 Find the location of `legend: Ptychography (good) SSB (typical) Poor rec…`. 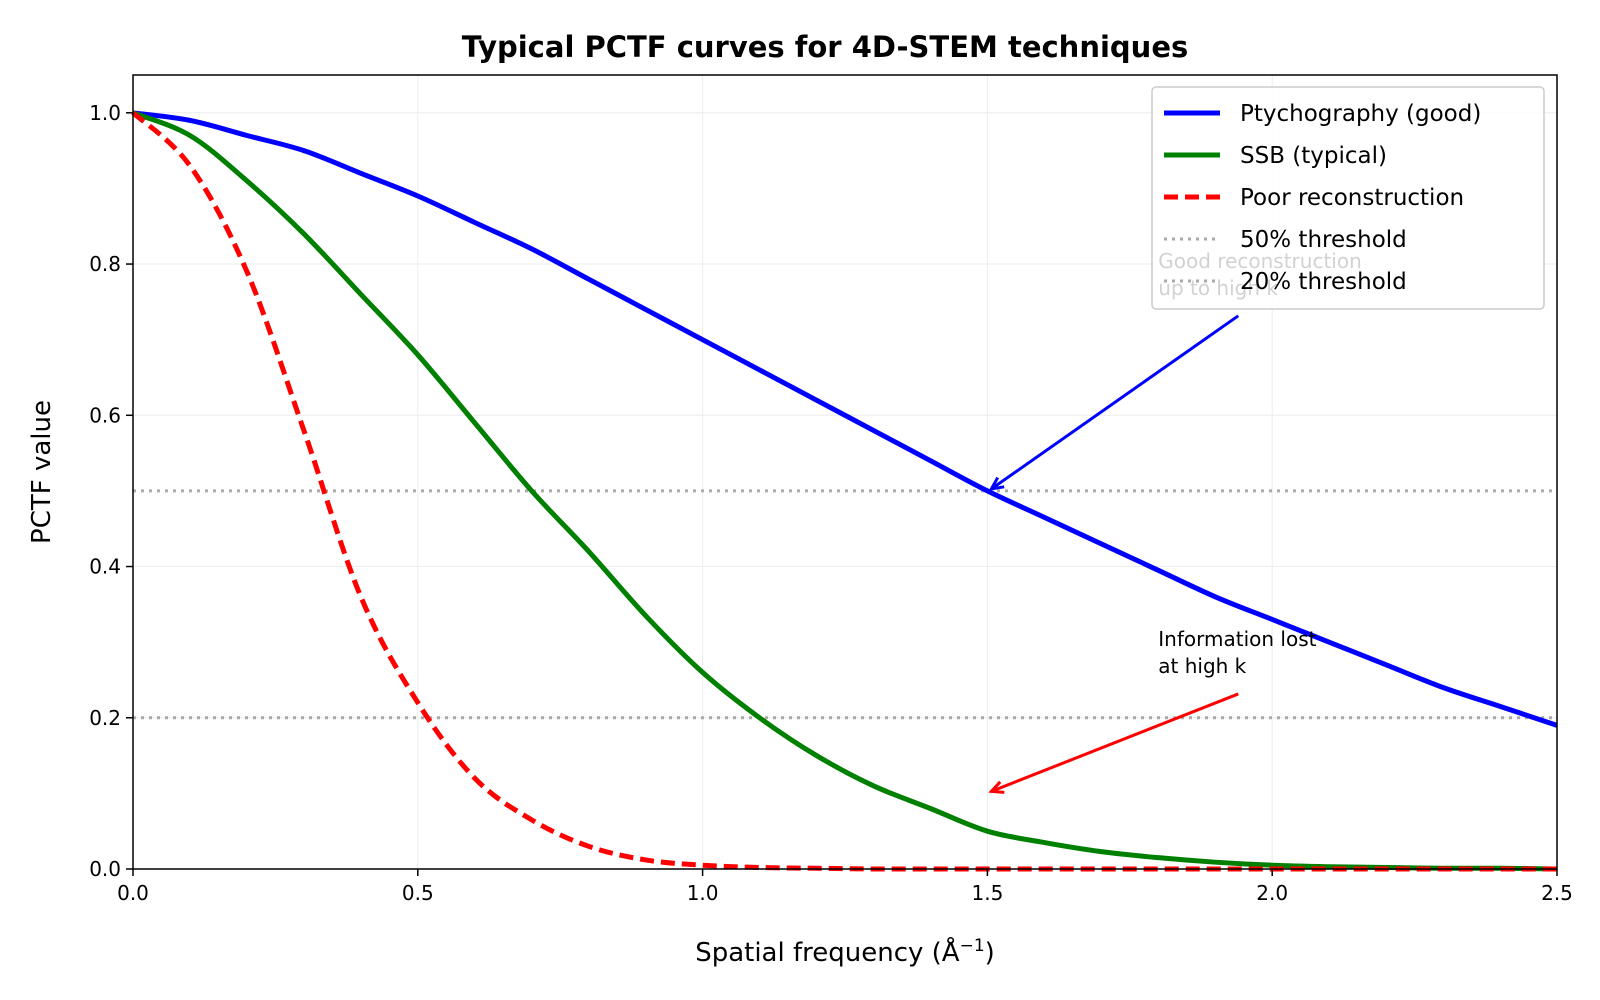

legend: Ptychography (good) SSB (typical) Poor rec… is located at coordinates (1348, 198).